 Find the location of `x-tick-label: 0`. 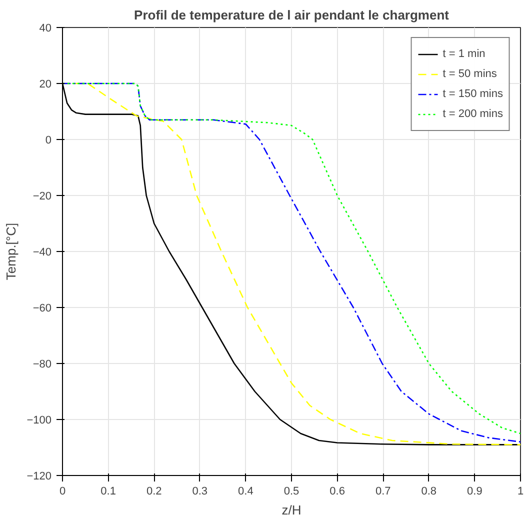

x-tick-label: 0 is located at coordinates (62, 492).